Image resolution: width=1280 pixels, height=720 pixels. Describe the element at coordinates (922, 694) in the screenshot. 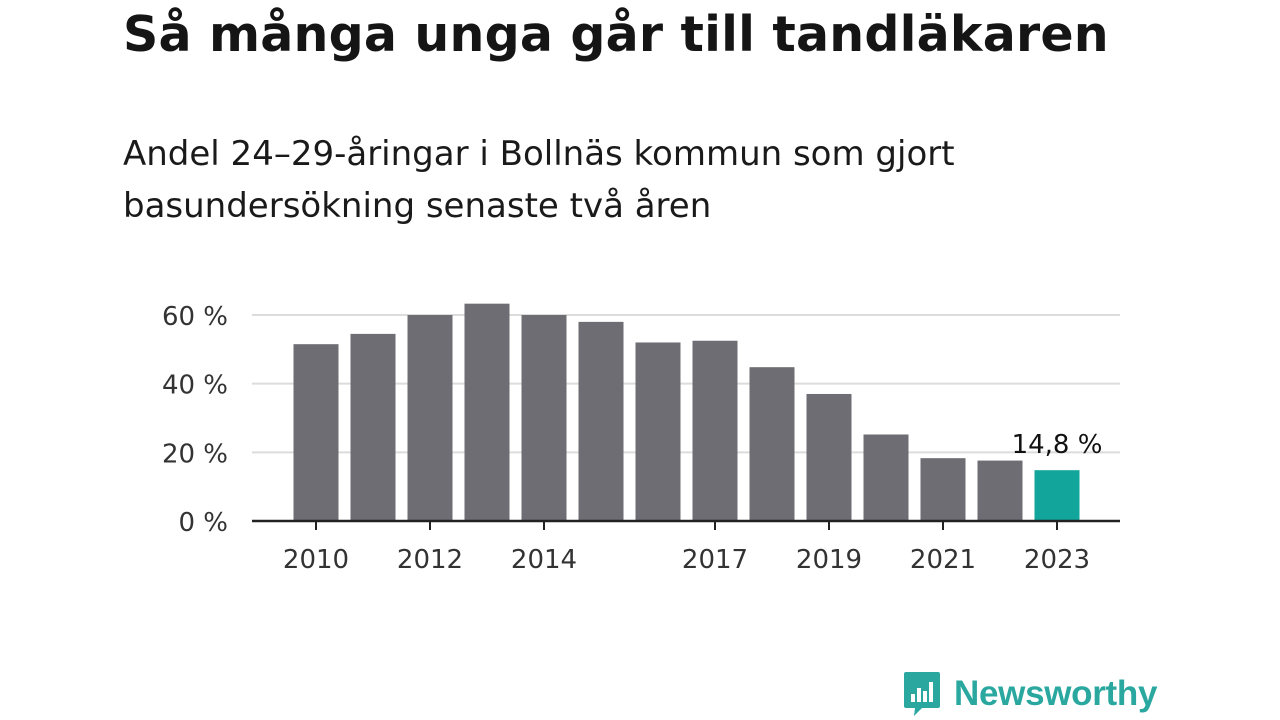

I see `newsworthy-logo-icon` at that location.